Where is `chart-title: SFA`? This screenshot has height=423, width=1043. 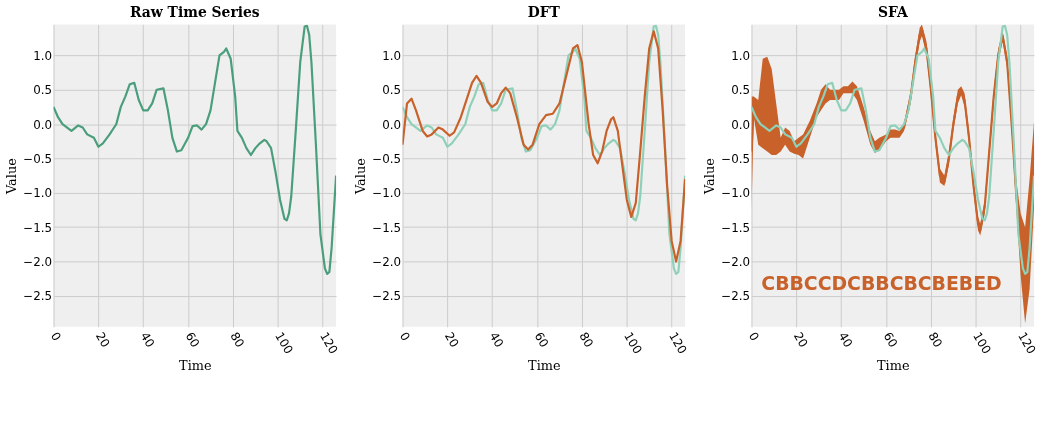 chart-title: SFA is located at coordinates (892, 12).